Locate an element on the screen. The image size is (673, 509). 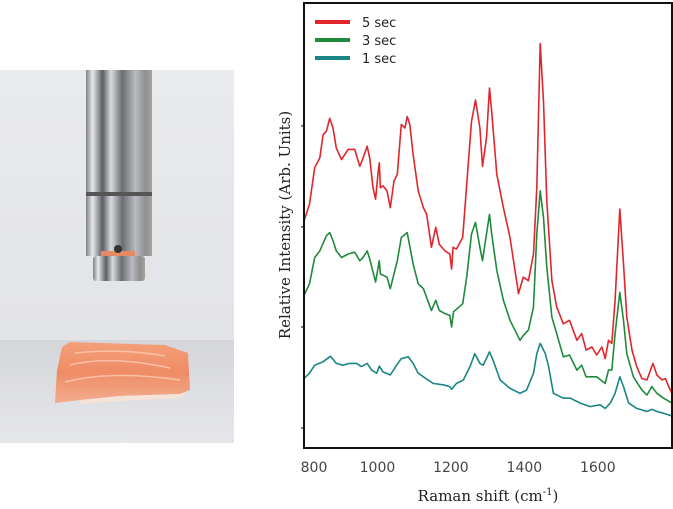
salmon-fillet is located at coordinates (122, 372).